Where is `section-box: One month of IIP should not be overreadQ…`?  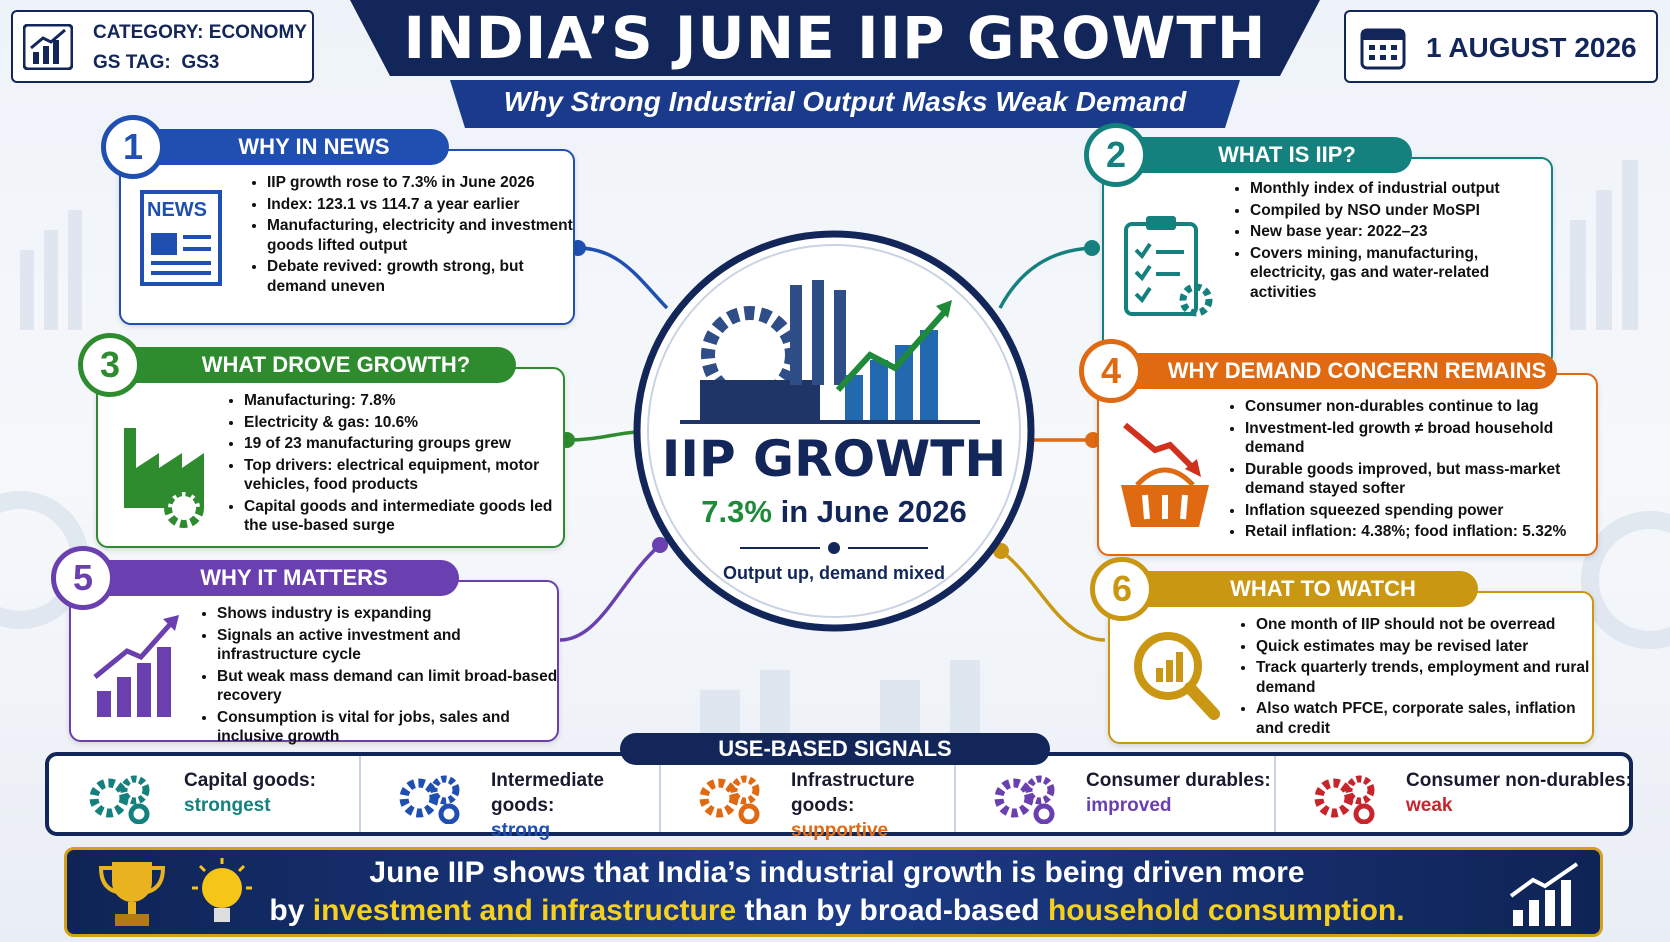 section-box: One month of IIP should not be overreadQ… is located at coordinates (1351, 667).